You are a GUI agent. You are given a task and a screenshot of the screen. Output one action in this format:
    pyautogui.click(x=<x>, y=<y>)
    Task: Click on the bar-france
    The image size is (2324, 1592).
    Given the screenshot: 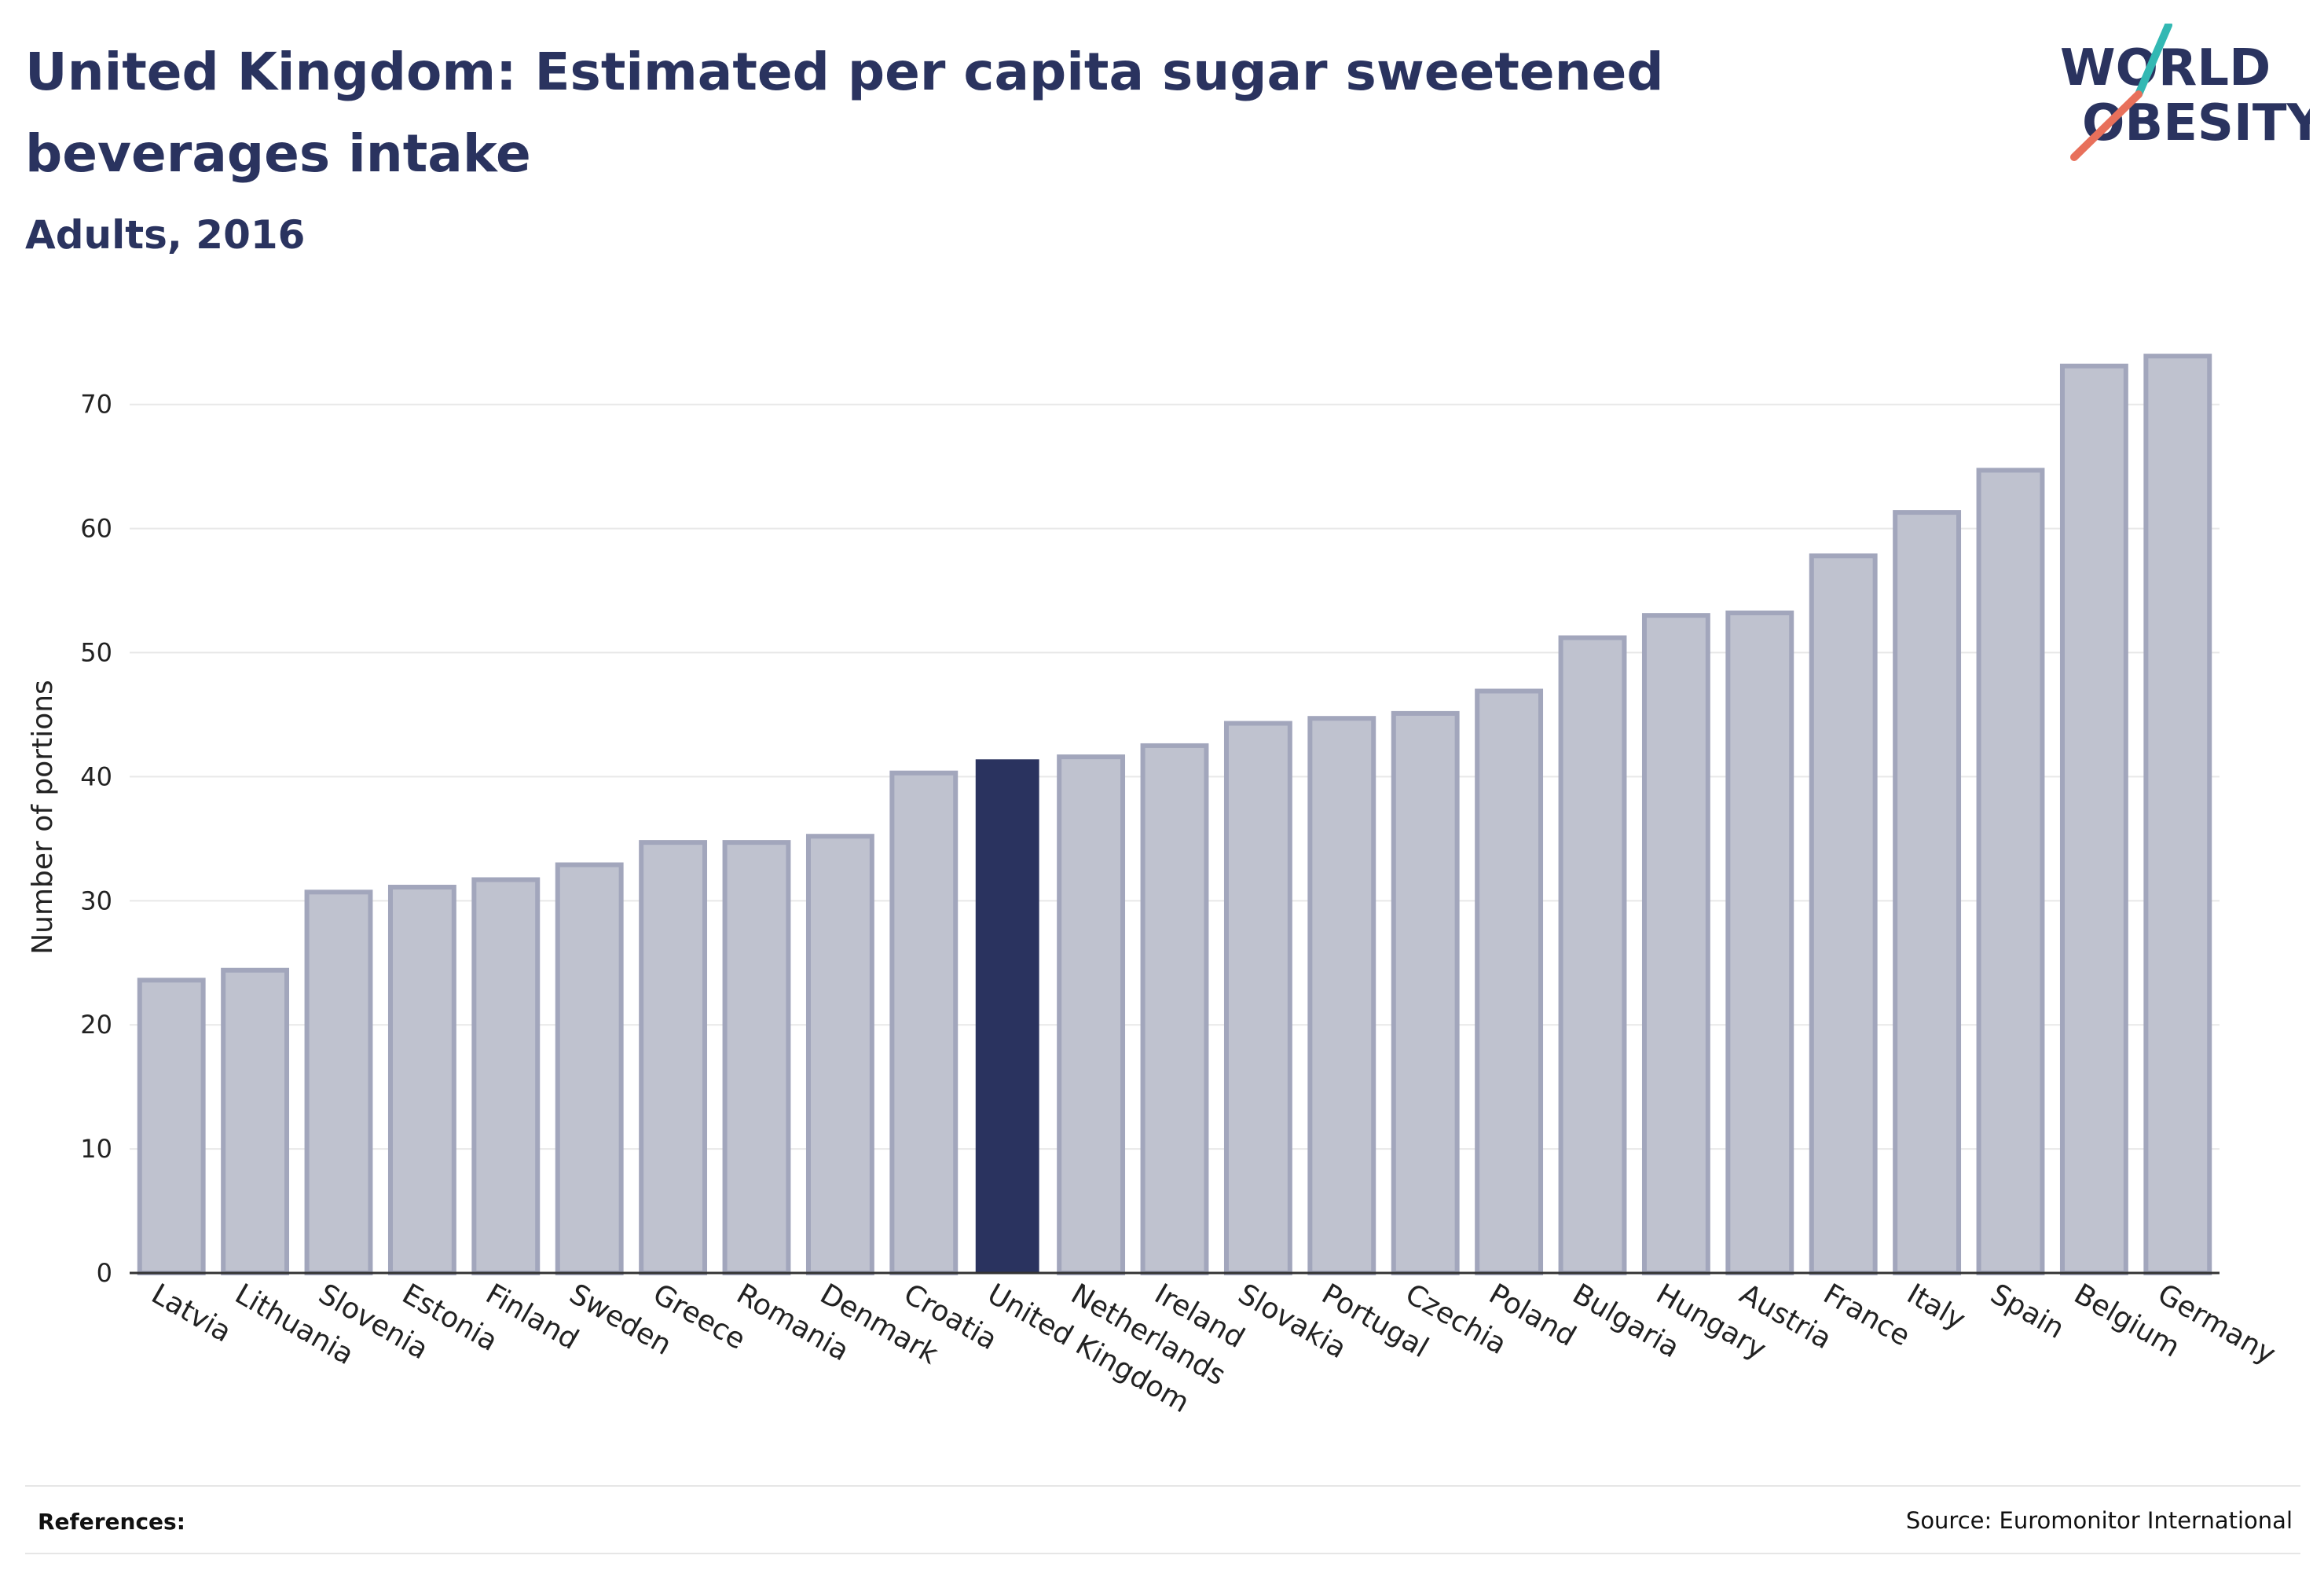 What is the action you would take?
    pyautogui.click(x=1843, y=914)
    